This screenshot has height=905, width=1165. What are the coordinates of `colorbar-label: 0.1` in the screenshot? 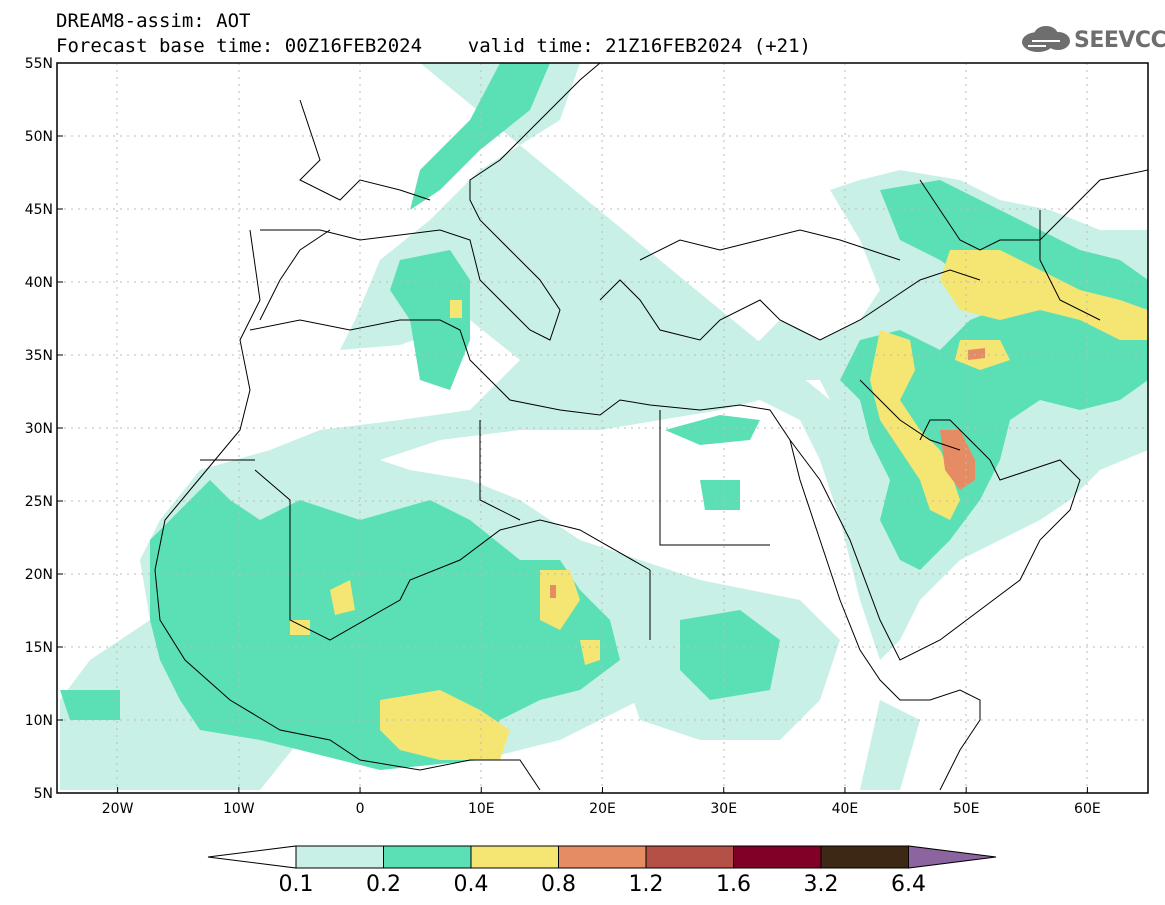 It's located at (296, 884).